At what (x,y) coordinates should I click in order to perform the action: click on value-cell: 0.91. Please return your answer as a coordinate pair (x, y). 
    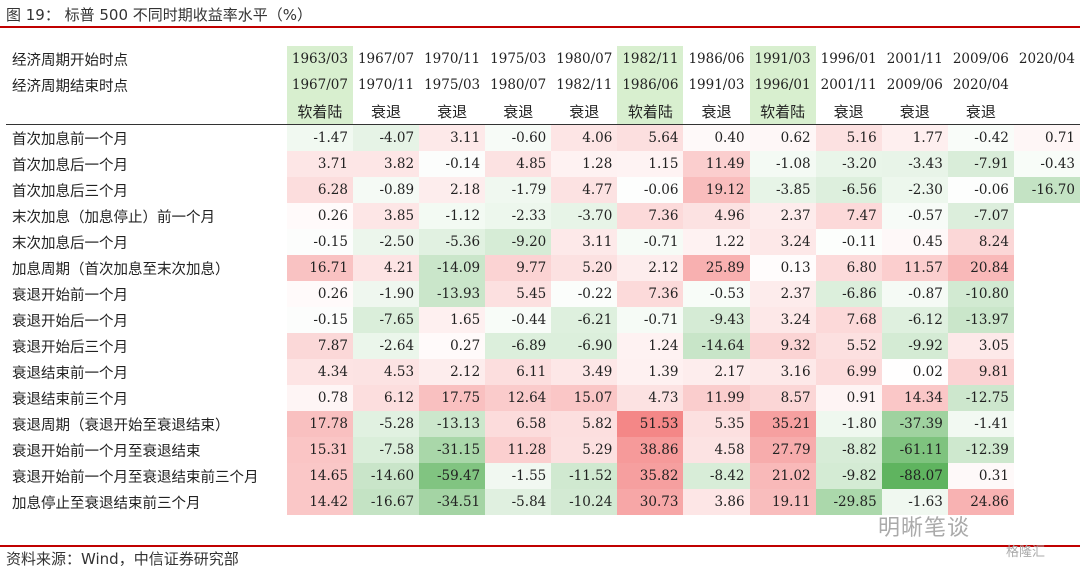
    Looking at the image, I should click on (848, 398).